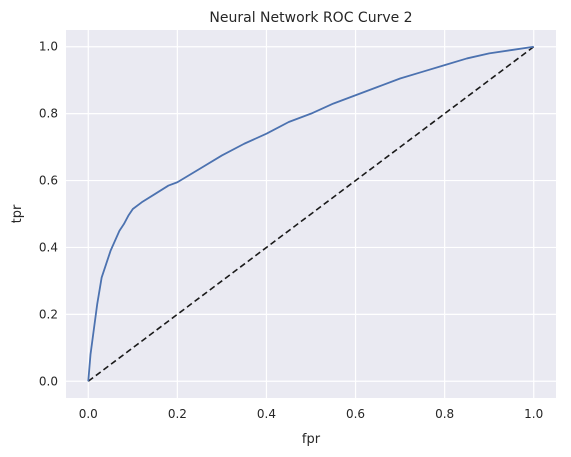 The width and height of the screenshot is (571, 457). I want to click on y-axis-label: tpr, so click(17, 213).